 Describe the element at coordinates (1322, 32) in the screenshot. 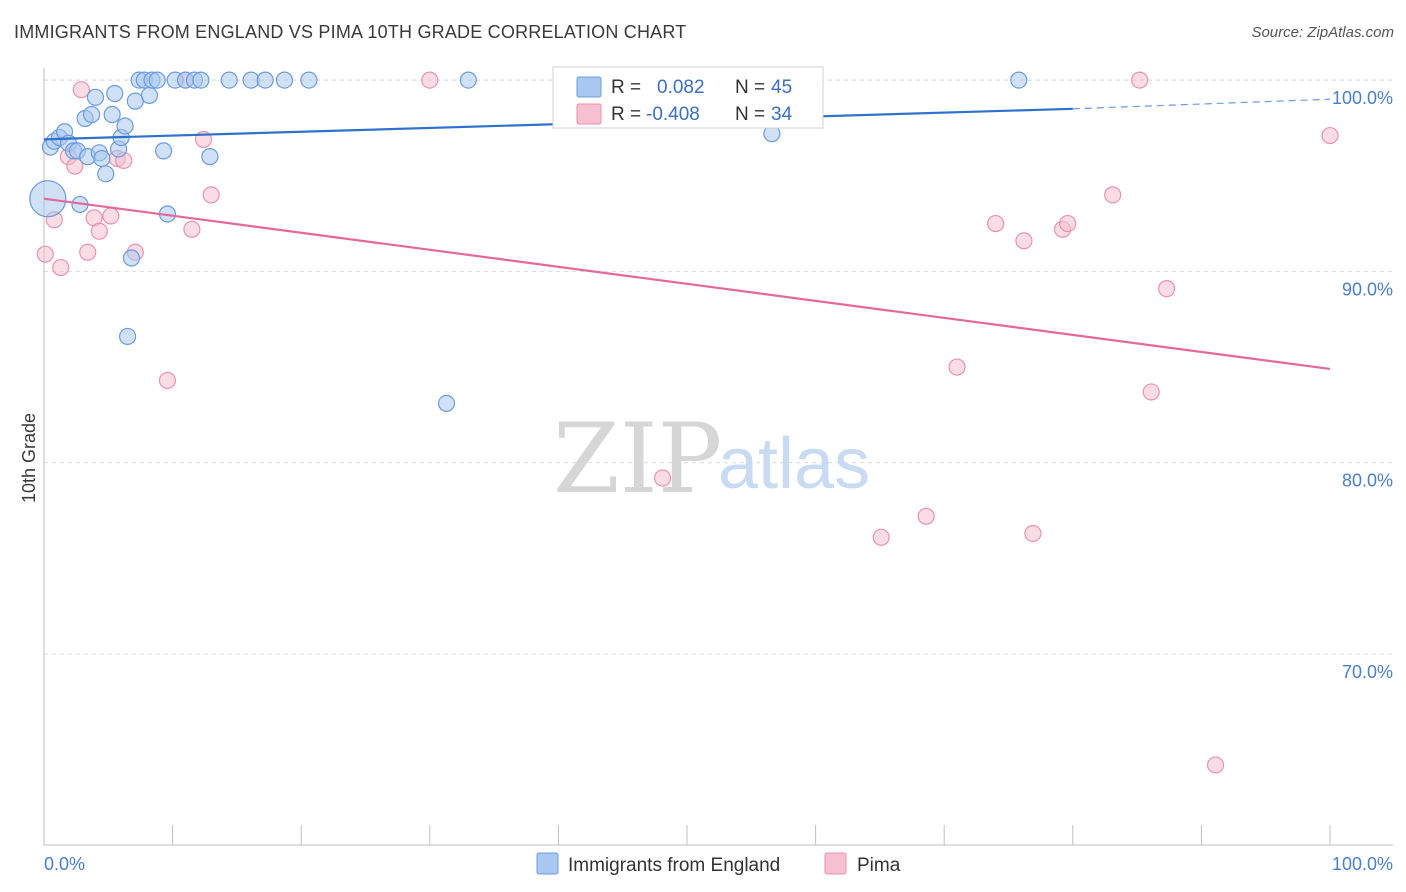

I see `source-label: Source: ZipAtlas.com` at that location.